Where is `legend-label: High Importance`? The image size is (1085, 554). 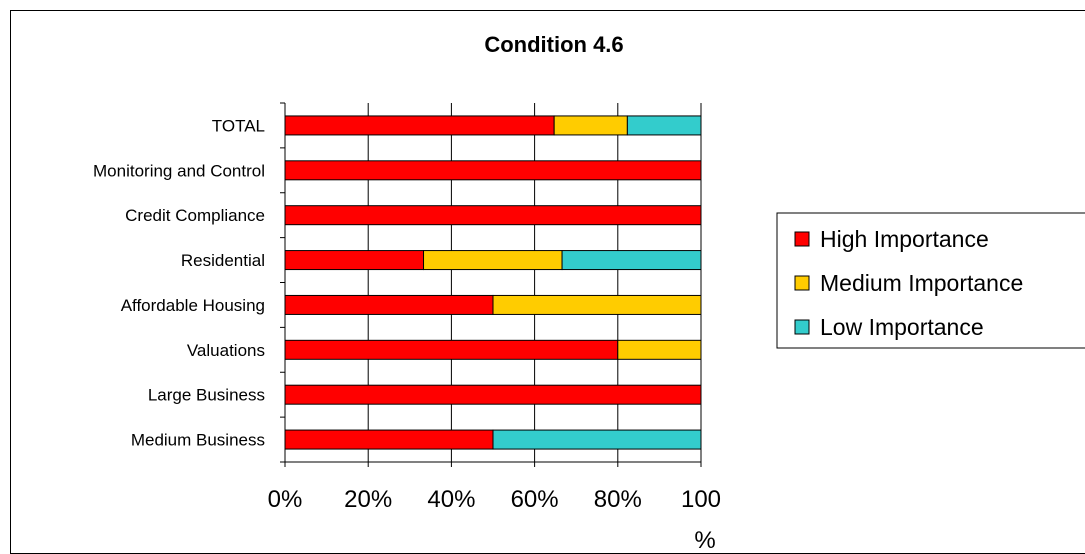
legend-label: High Importance is located at coordinates (904, 239).